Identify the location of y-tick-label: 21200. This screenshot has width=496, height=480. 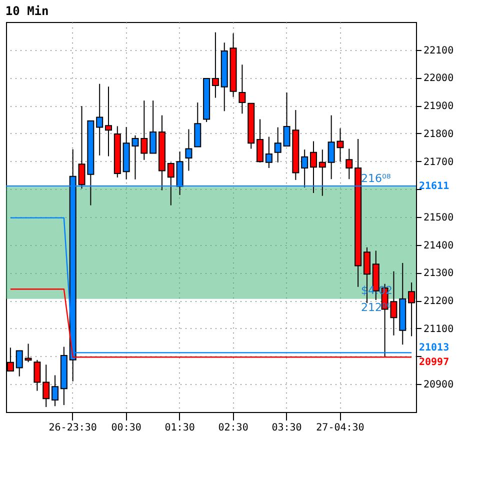
(439, 302).